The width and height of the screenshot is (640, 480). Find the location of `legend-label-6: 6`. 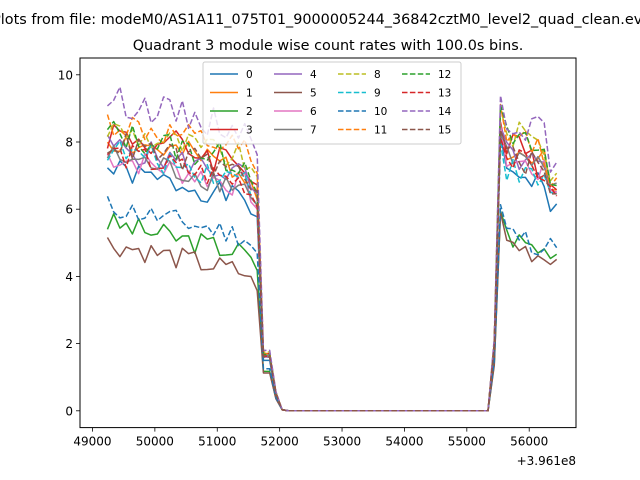

legend-label-6: 6 is located at coordinates (313, 112).